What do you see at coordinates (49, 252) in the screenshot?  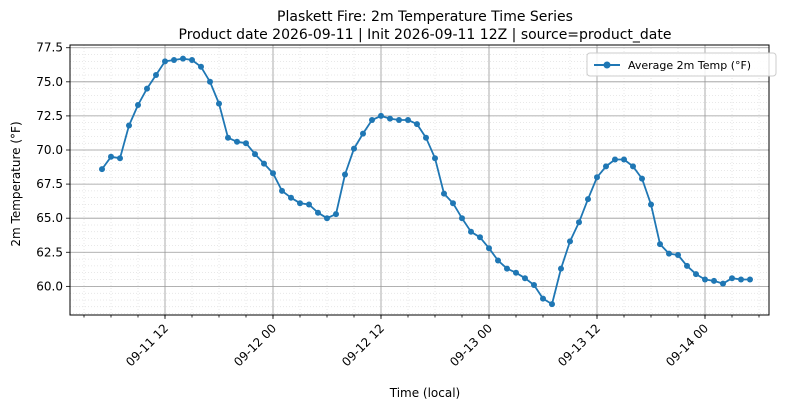 I see `y-tick-label: 62.5` at bounding box center [49, 252].